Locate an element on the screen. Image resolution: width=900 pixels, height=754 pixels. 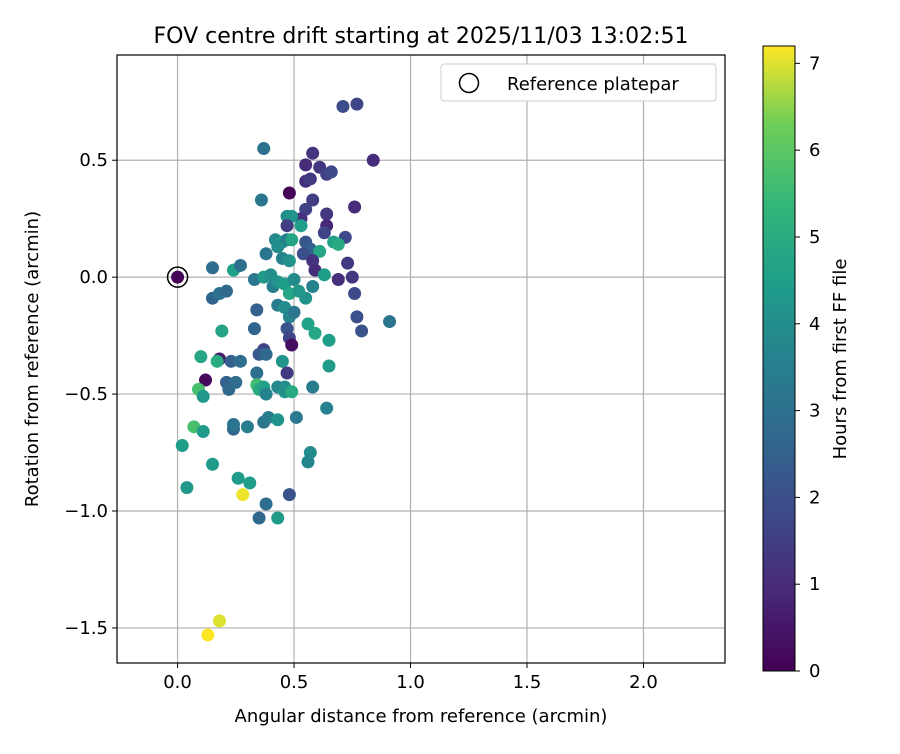
colorbar-tick-label: 6 is located at coordinates (814, 150).